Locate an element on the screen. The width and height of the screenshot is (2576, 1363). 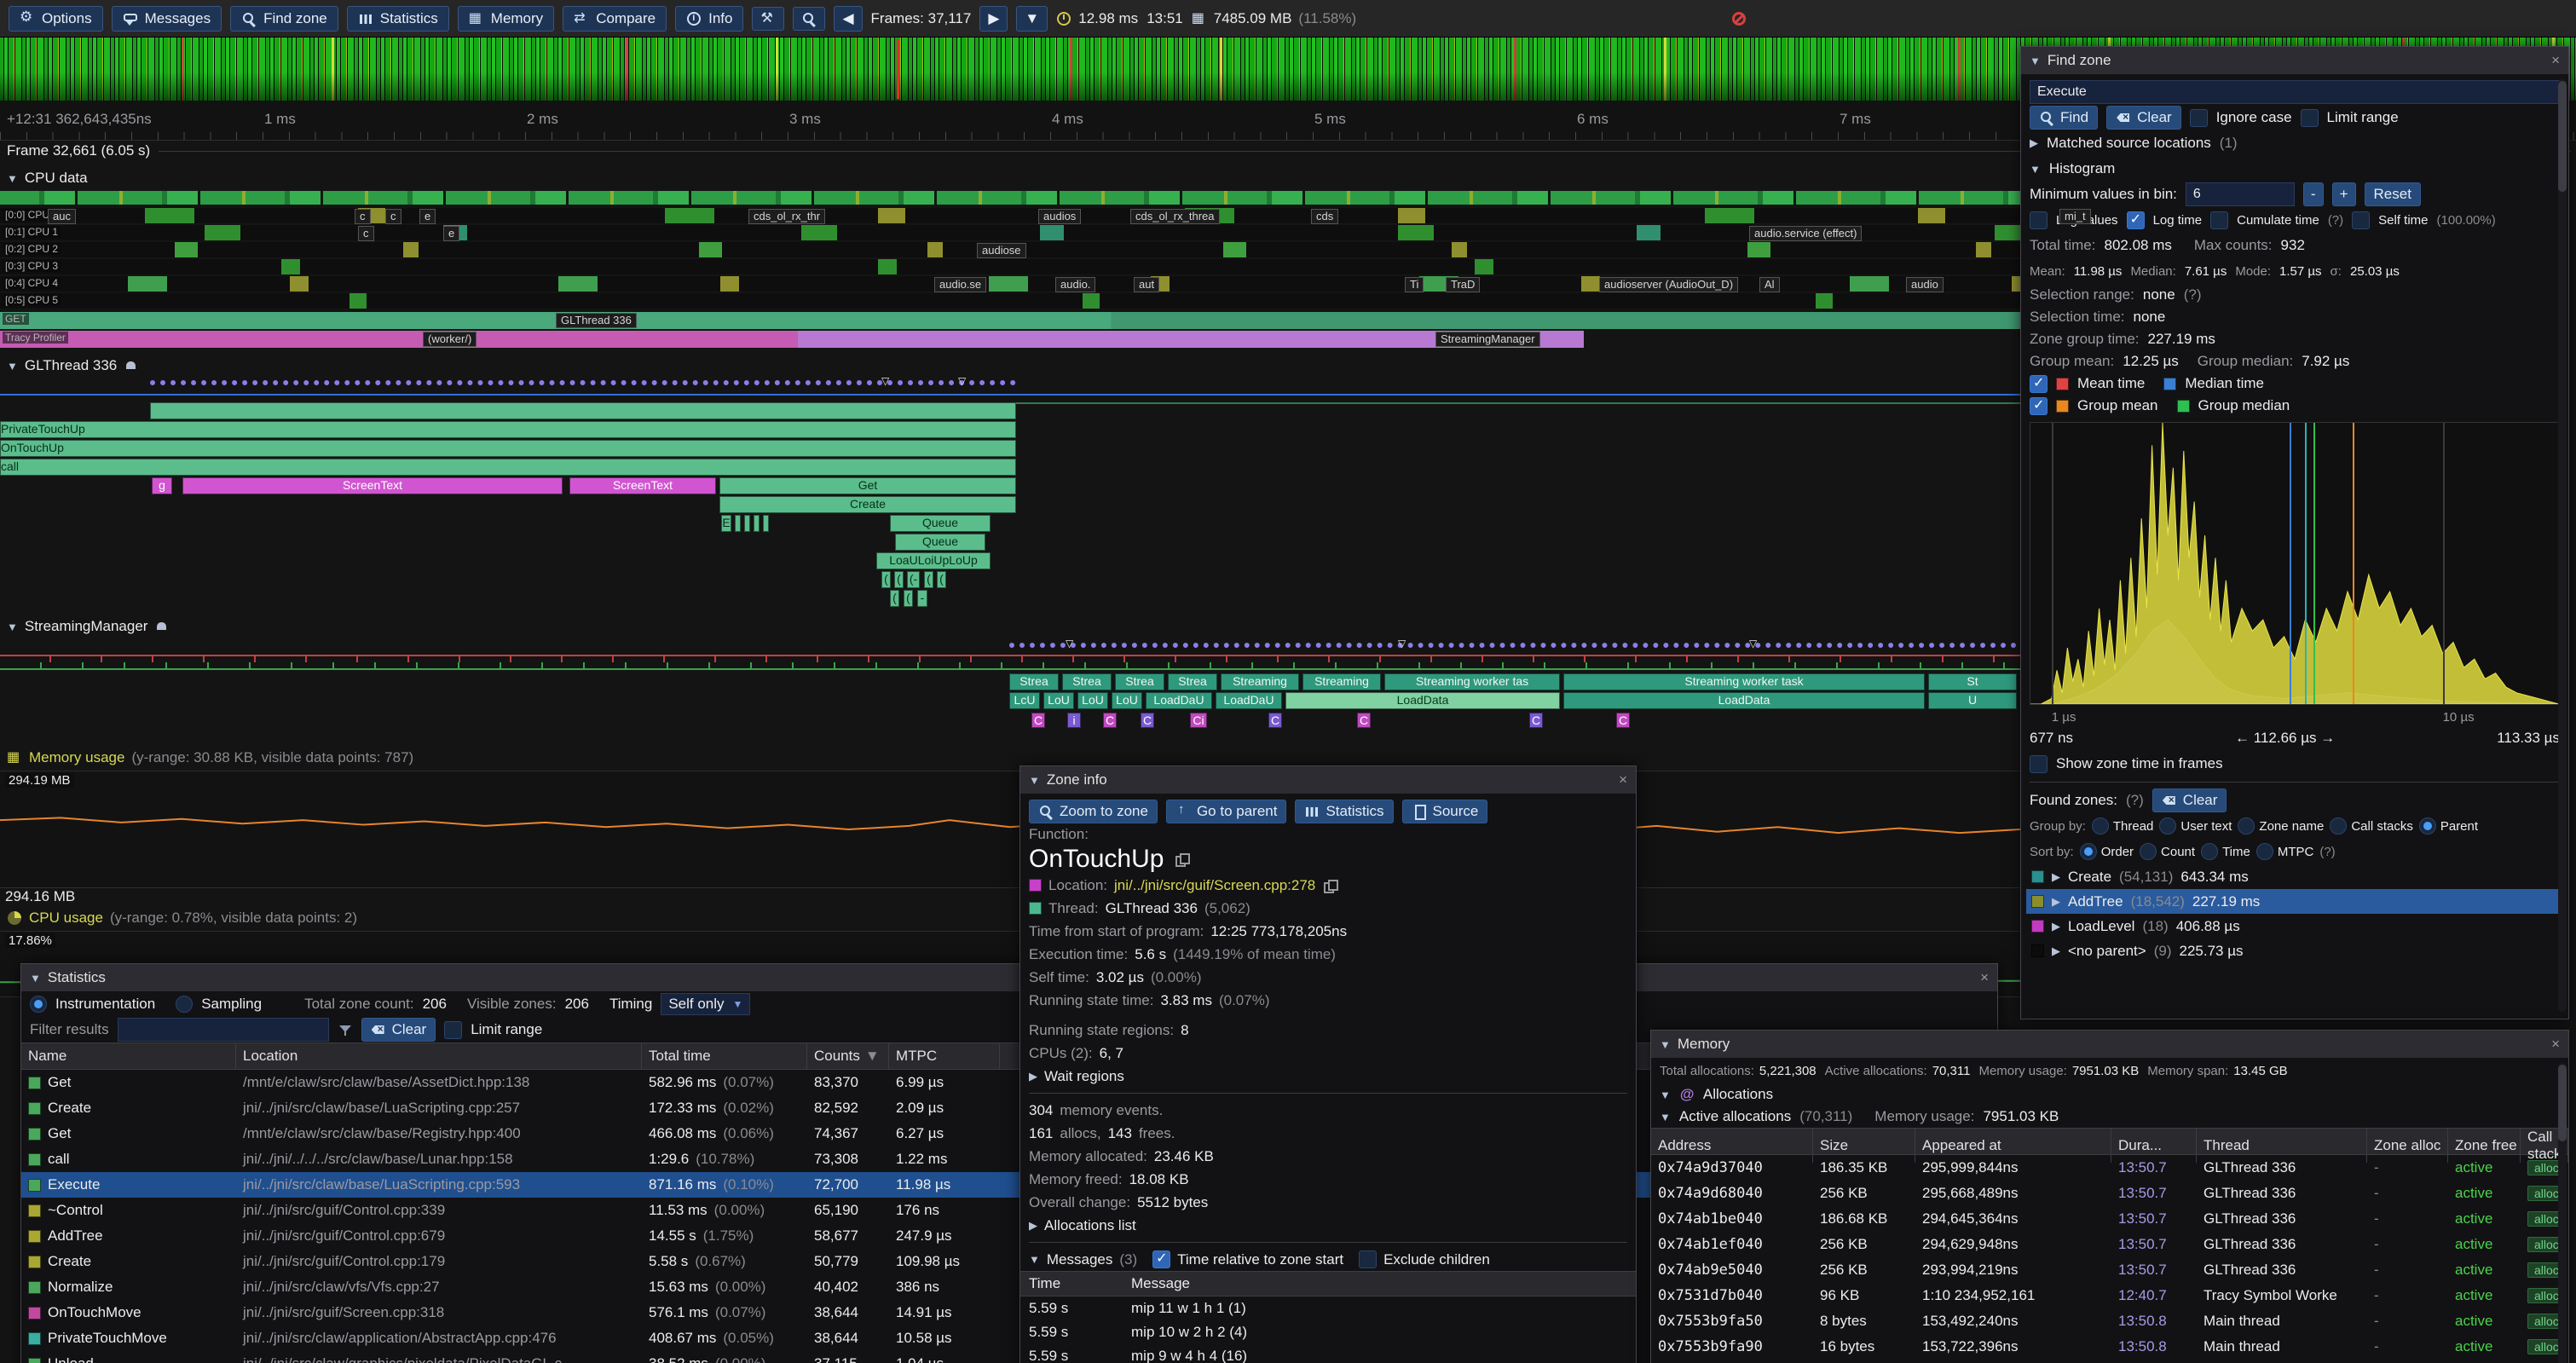
thread-overview-tracy: Tracy Profiler is located at coordinates (1010, 339).